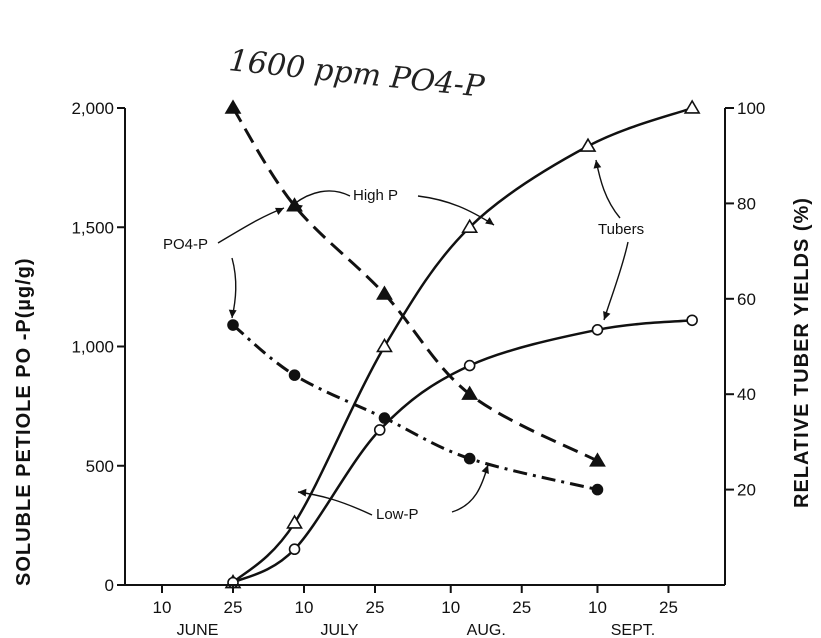 The height and width of the screenshot is (638, 821). I want to click on y-left-tick-label: 500, so click(100, 466).